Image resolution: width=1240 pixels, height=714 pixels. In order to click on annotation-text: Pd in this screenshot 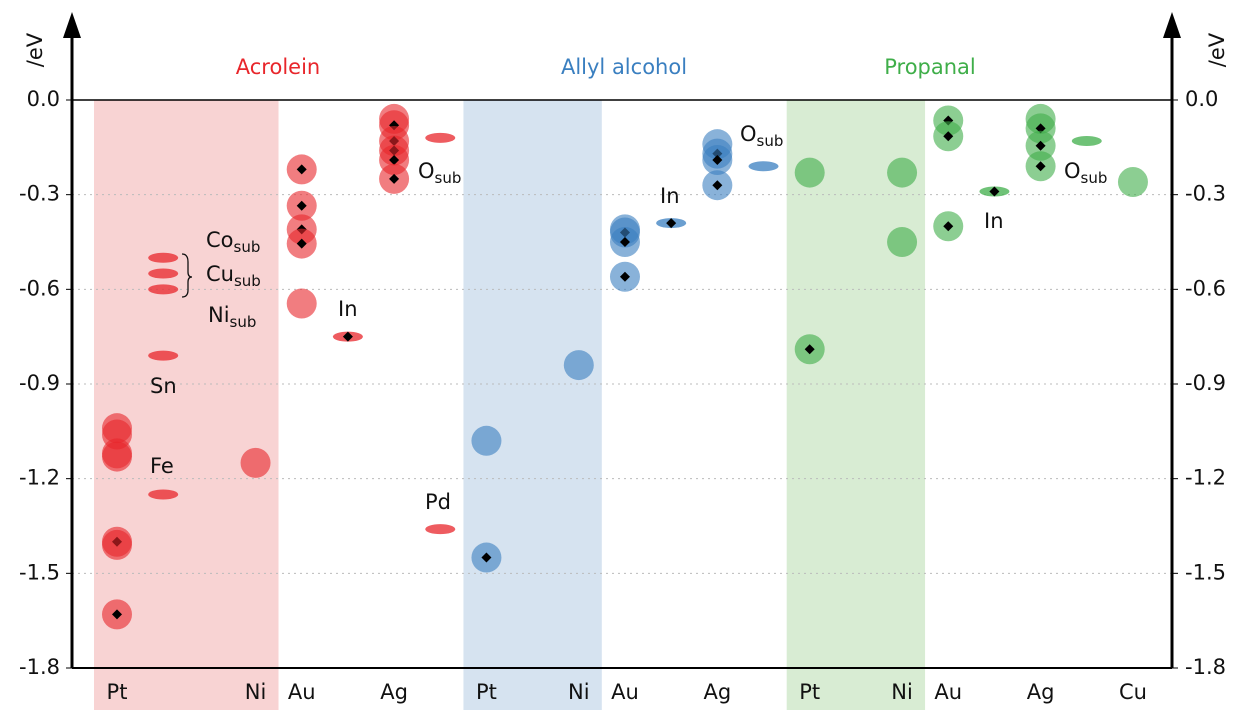, I will do `click(438, 502)`.